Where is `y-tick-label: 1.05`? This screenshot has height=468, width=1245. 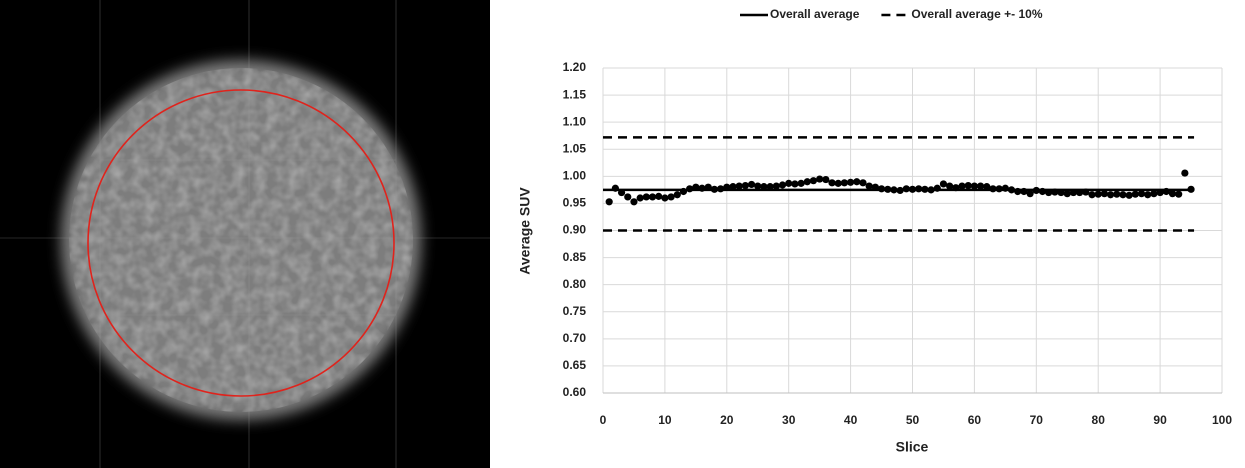
y-tick-label: 1.05 is located at coordinates (575, 148).